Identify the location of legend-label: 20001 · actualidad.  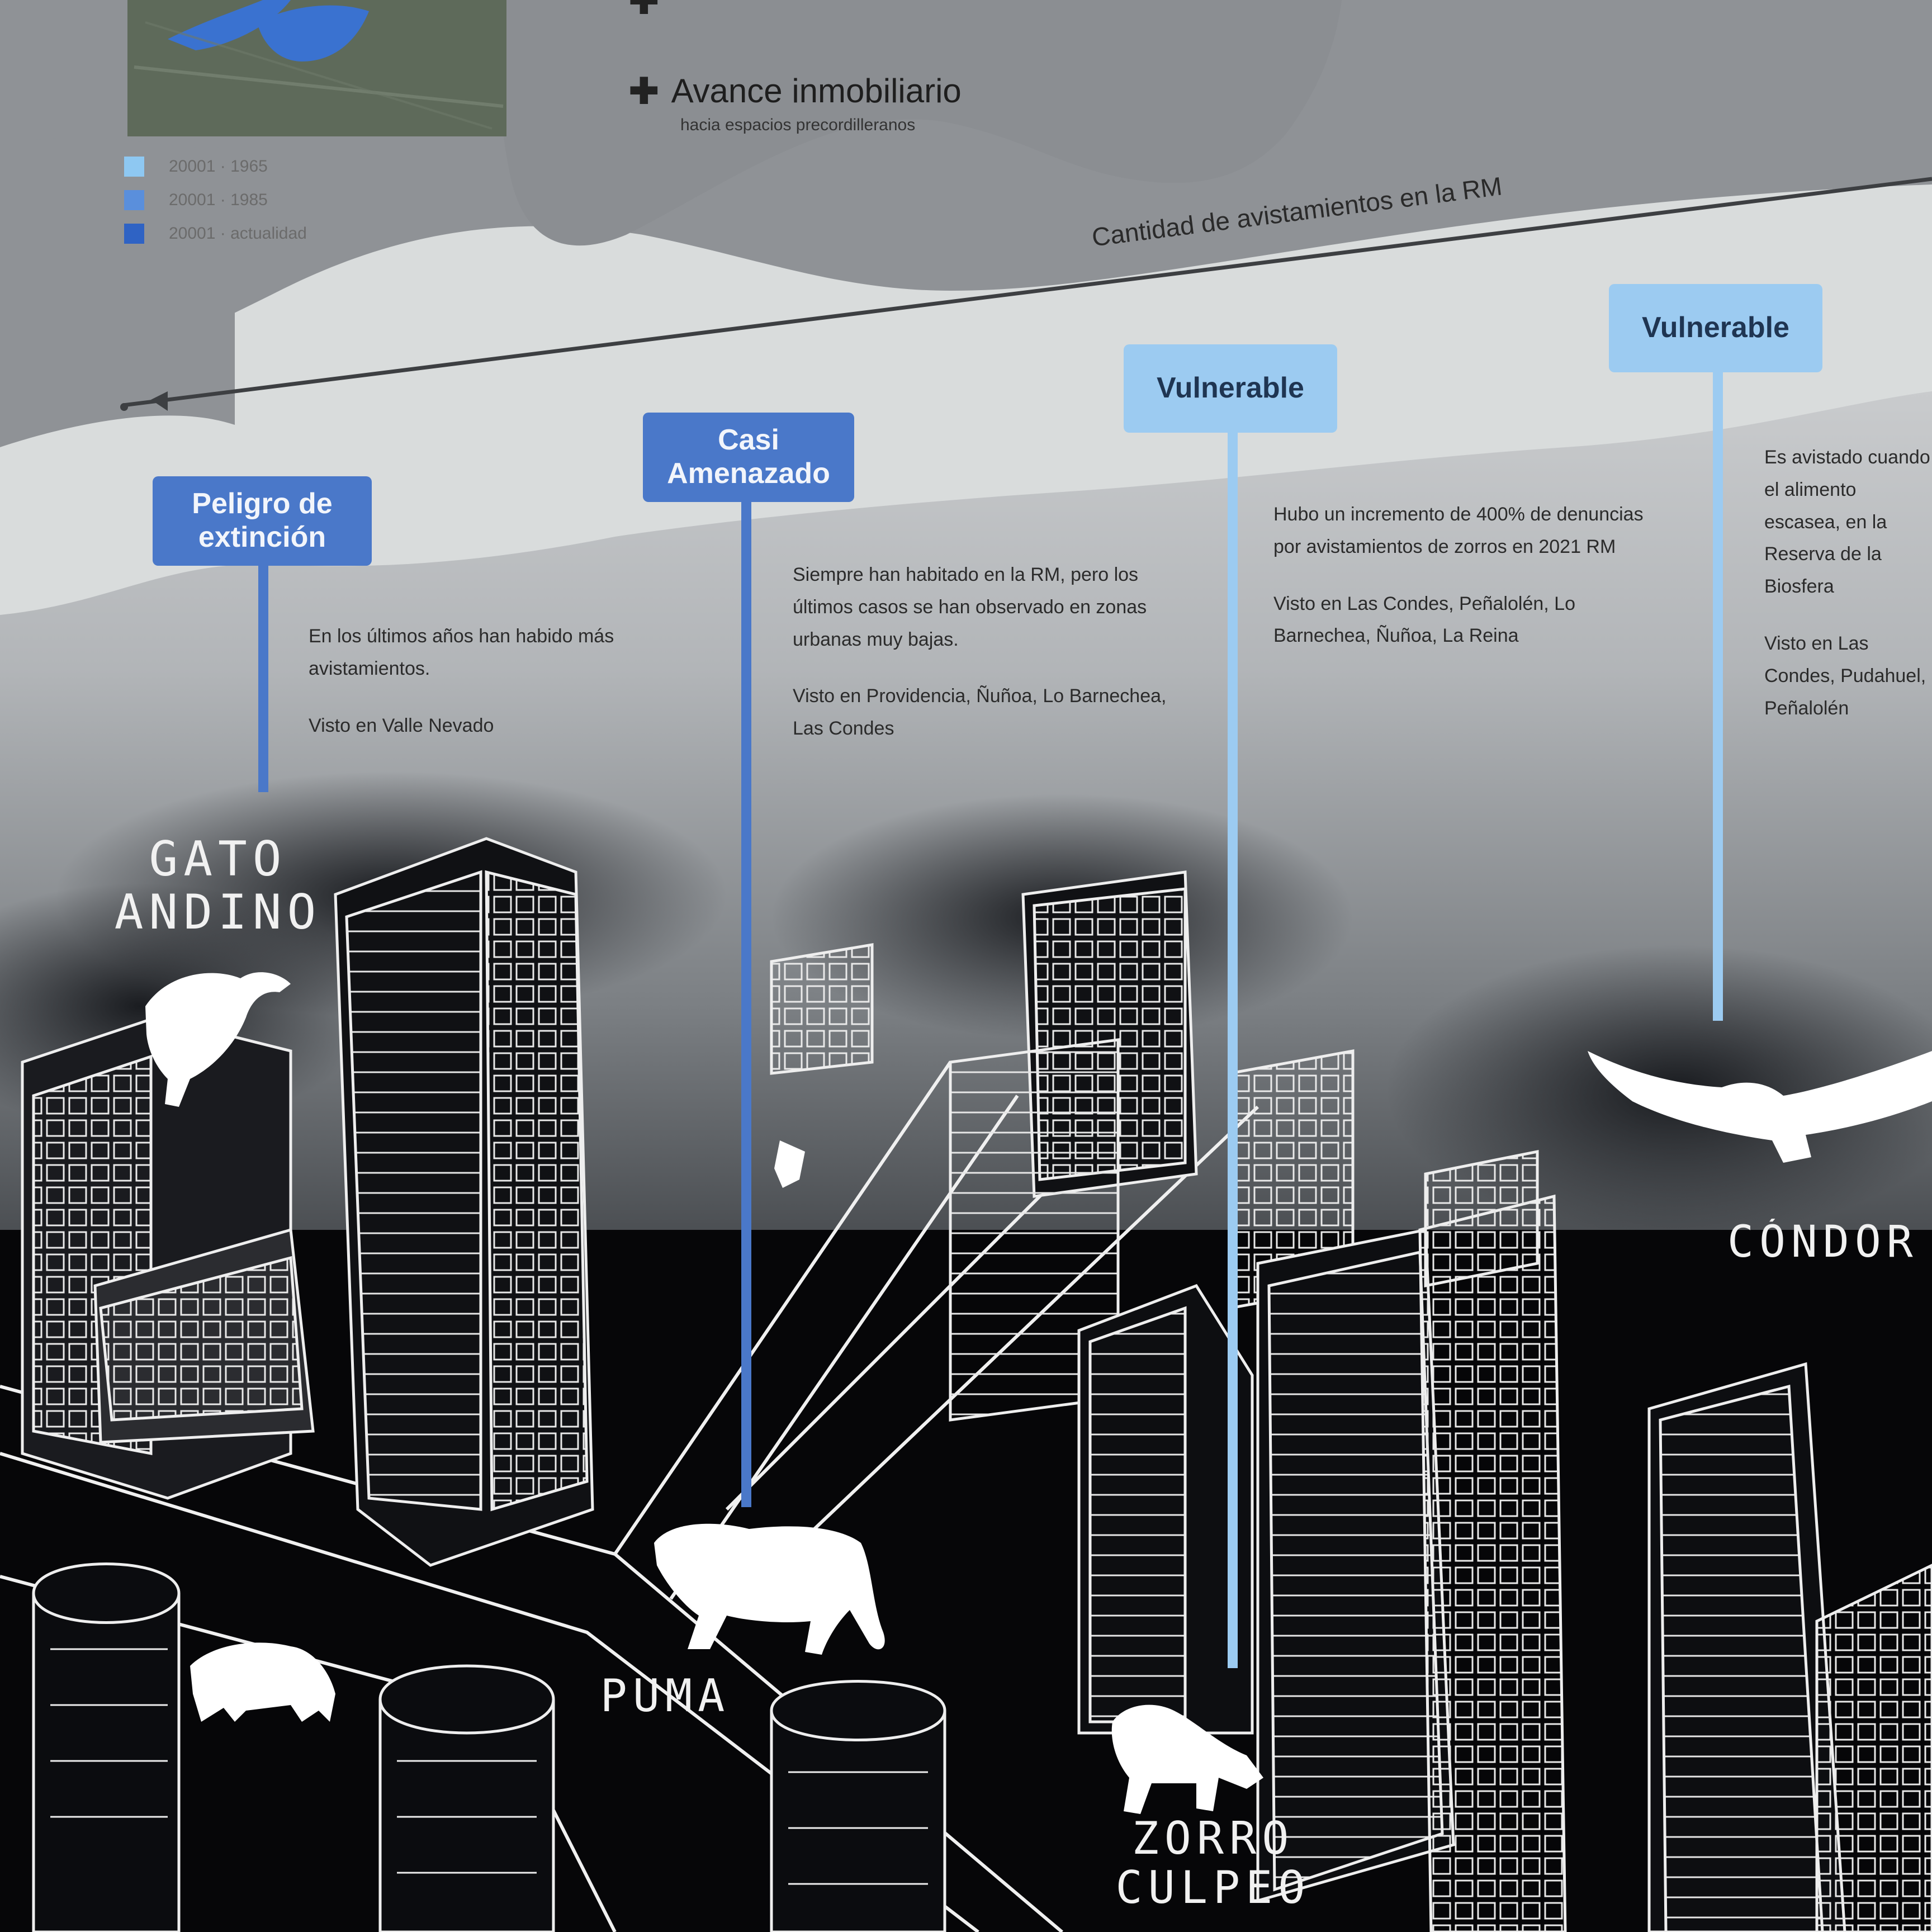
(238, 233).